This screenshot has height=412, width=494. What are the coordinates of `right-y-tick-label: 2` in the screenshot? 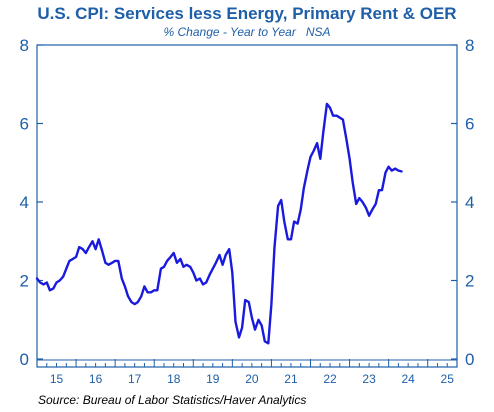 It's located at (469, 281).